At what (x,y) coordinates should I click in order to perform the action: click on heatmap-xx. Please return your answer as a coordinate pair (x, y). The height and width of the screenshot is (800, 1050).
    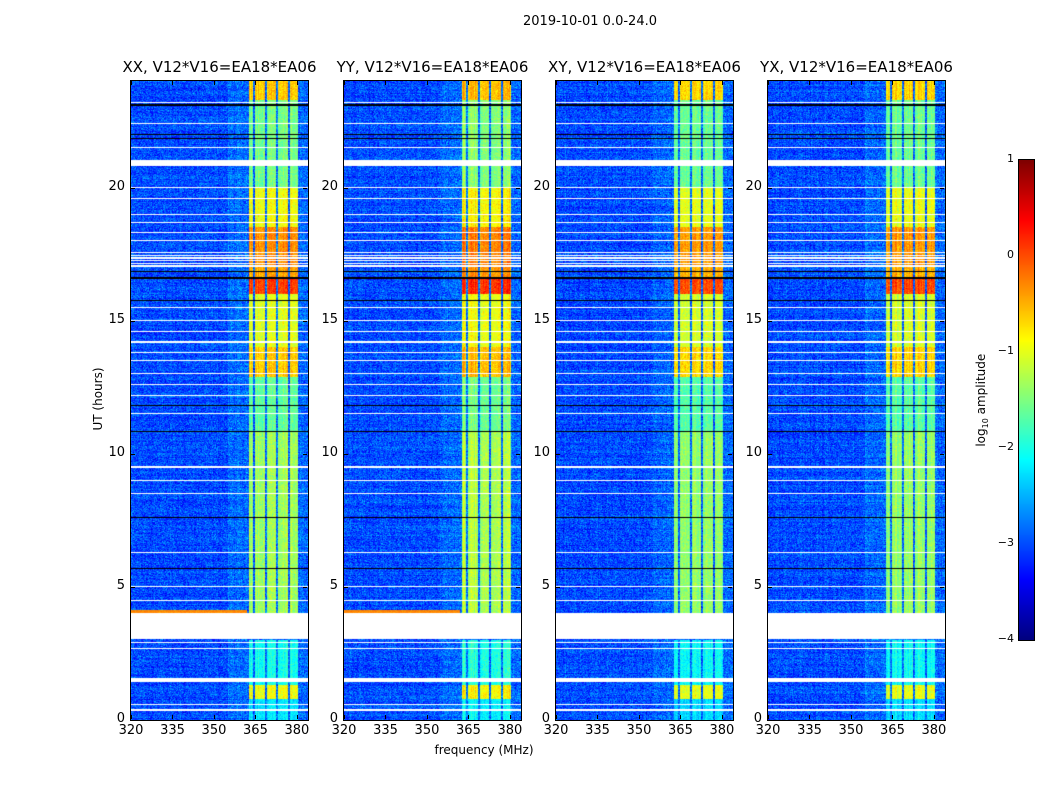
    Looking at the image, I should click on (219, 400).